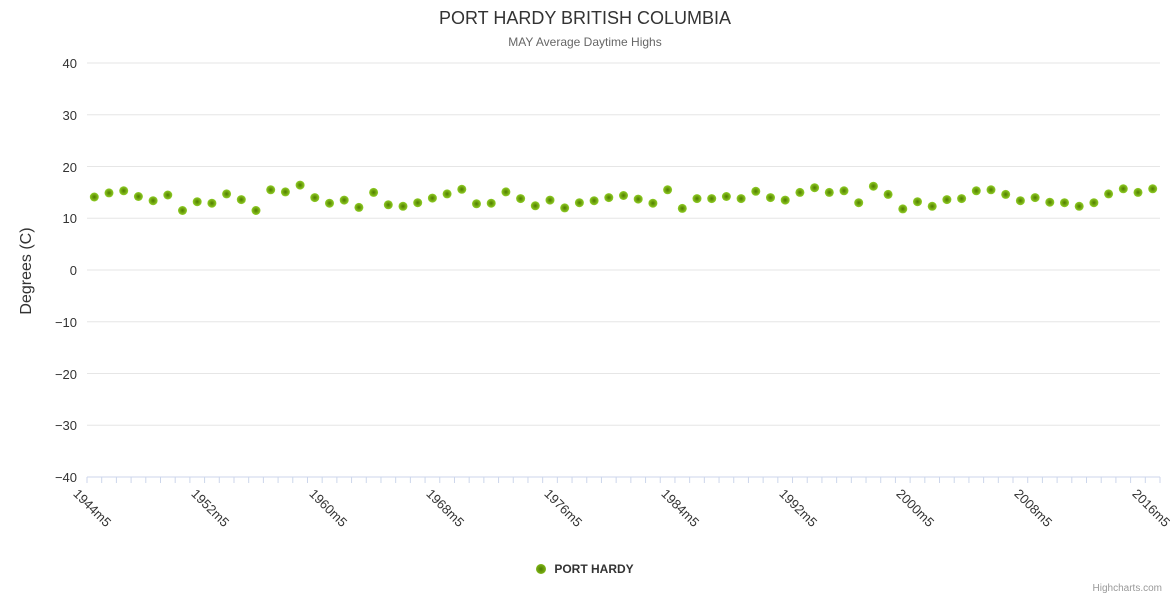 The width and height of the screenshot is (1170, 600). I want to click on legend: PORT HARDY, so click(585, 569).